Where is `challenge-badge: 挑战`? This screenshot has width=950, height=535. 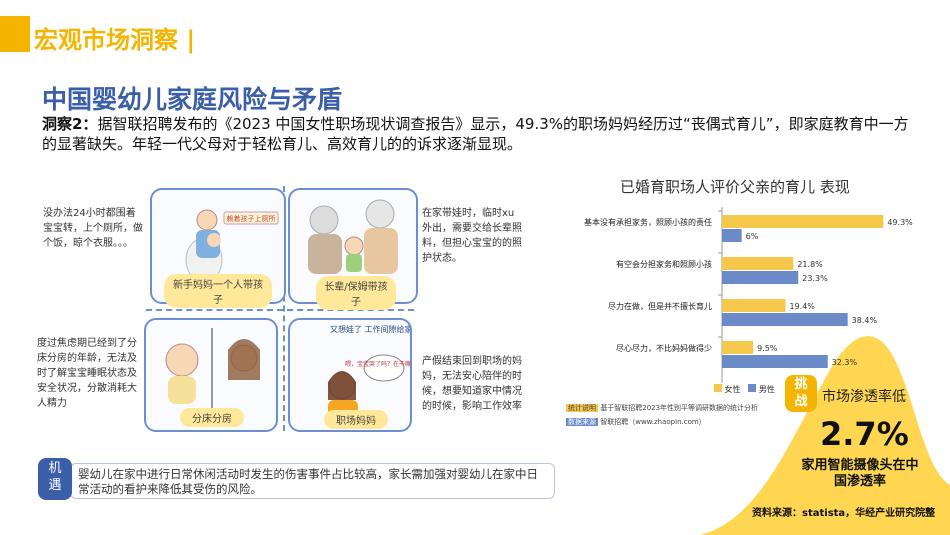
challenge-badge: 挑战 is located at coordinates (801, 393).